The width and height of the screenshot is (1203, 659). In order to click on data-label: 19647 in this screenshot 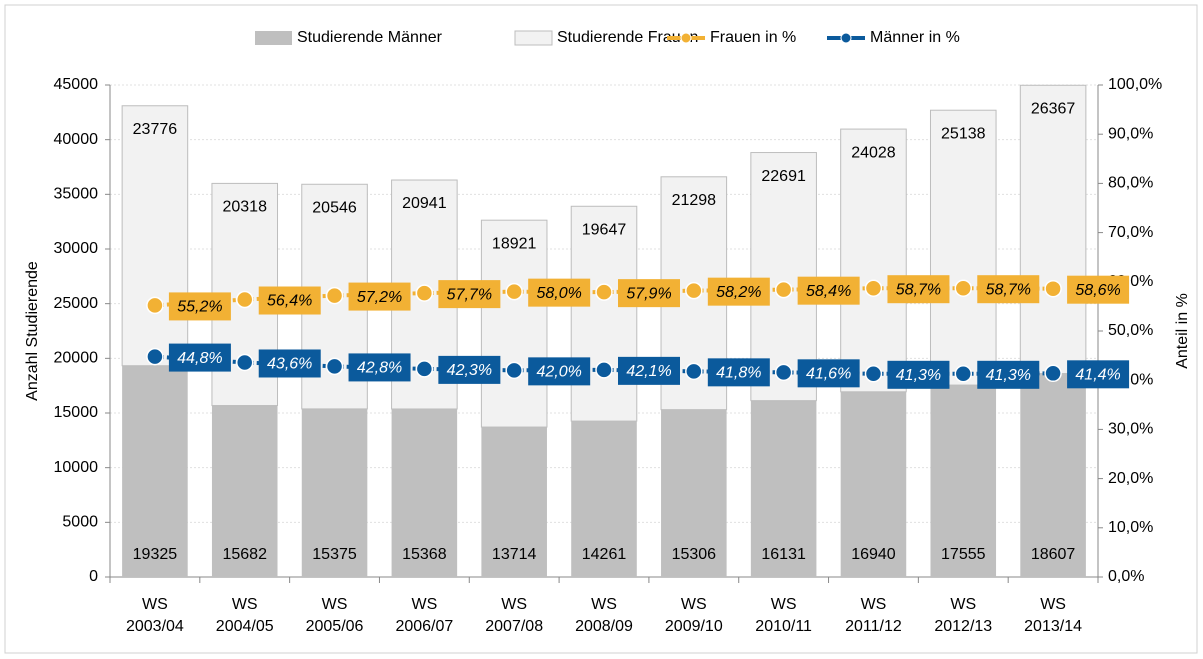, I will do `click(604, 229)`.